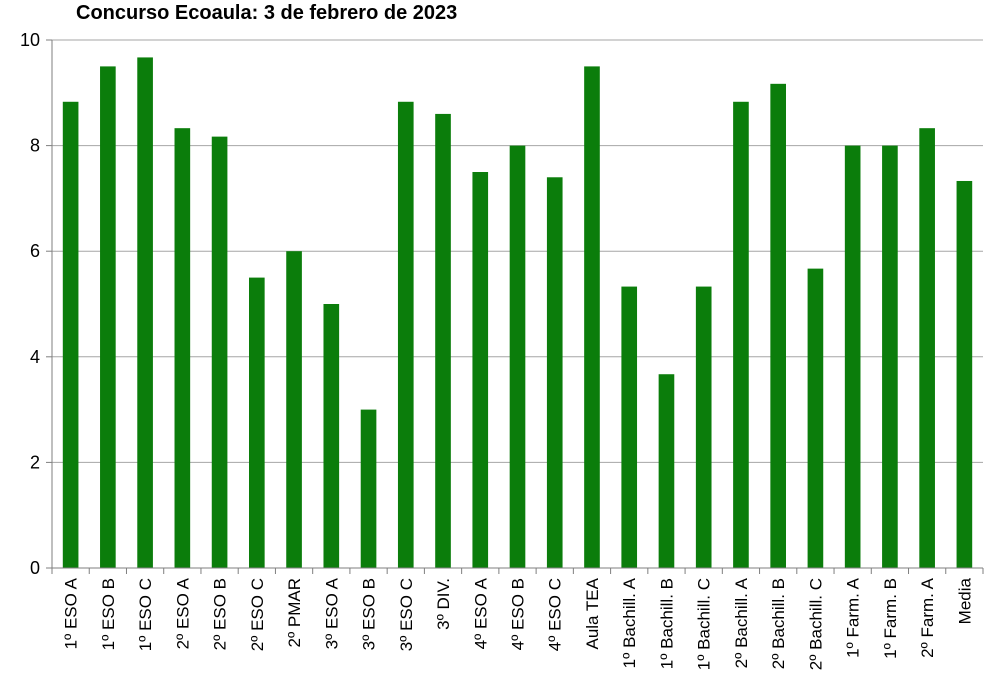 This screenshot has height=675, width=1000. What do you see at coordinates (406, 614) in the screenshot?
I see `x-tick-label: 3º ESO C` at bounding box center [406, 614].